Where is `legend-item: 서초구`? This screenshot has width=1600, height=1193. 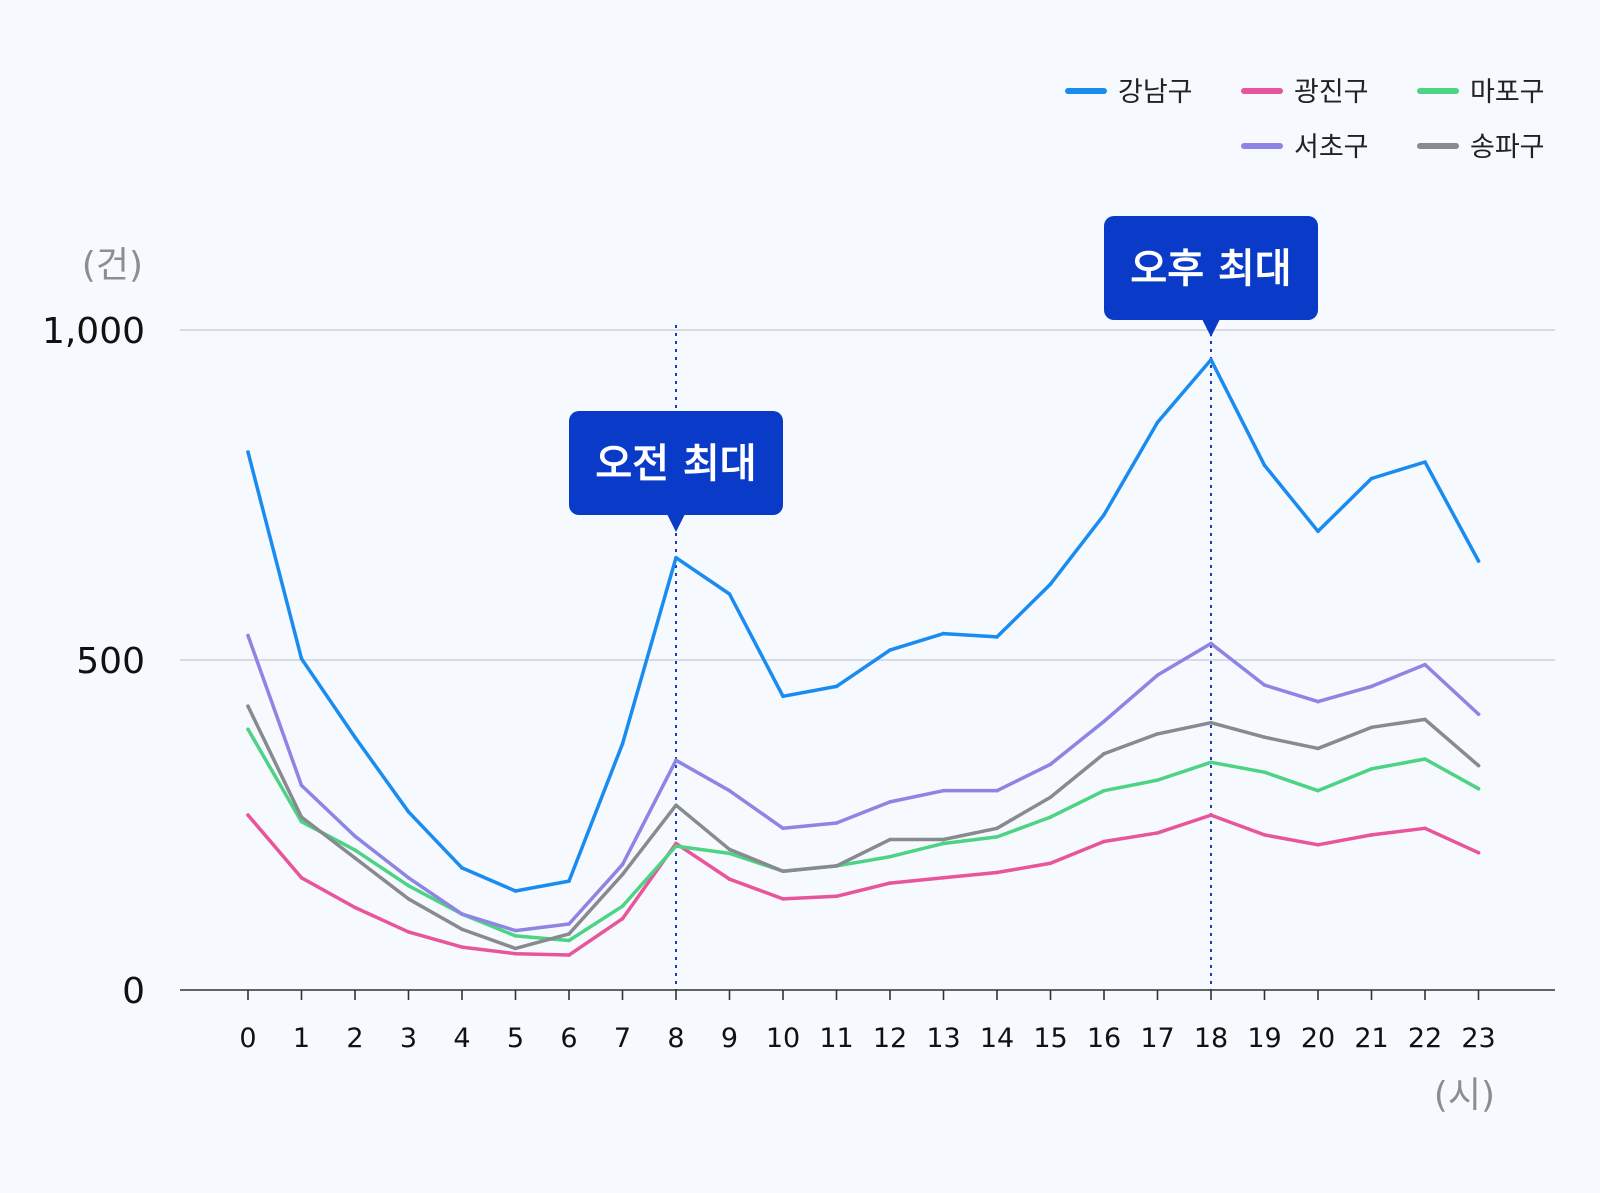
legend-item: 서초구 is located at coordinates (1305, 147).